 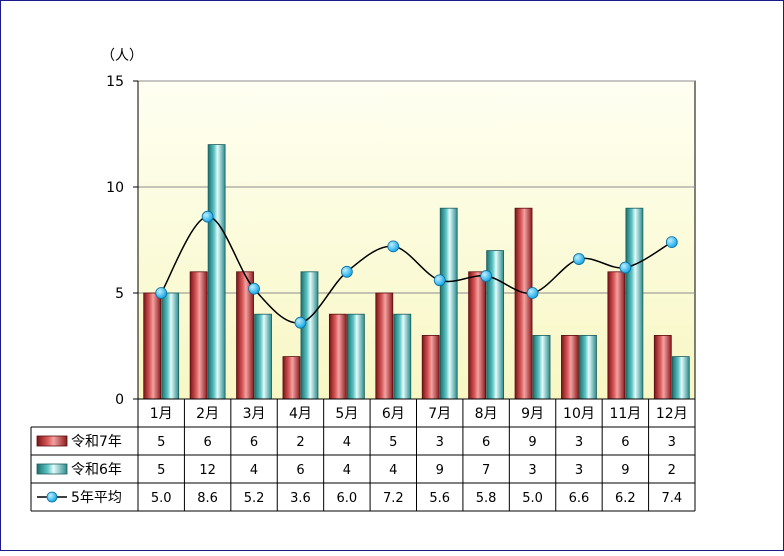 What do you see at coordinates (207, 470) in the screenshot?
I see `table-value: 12` at bounding box center [207, 470].